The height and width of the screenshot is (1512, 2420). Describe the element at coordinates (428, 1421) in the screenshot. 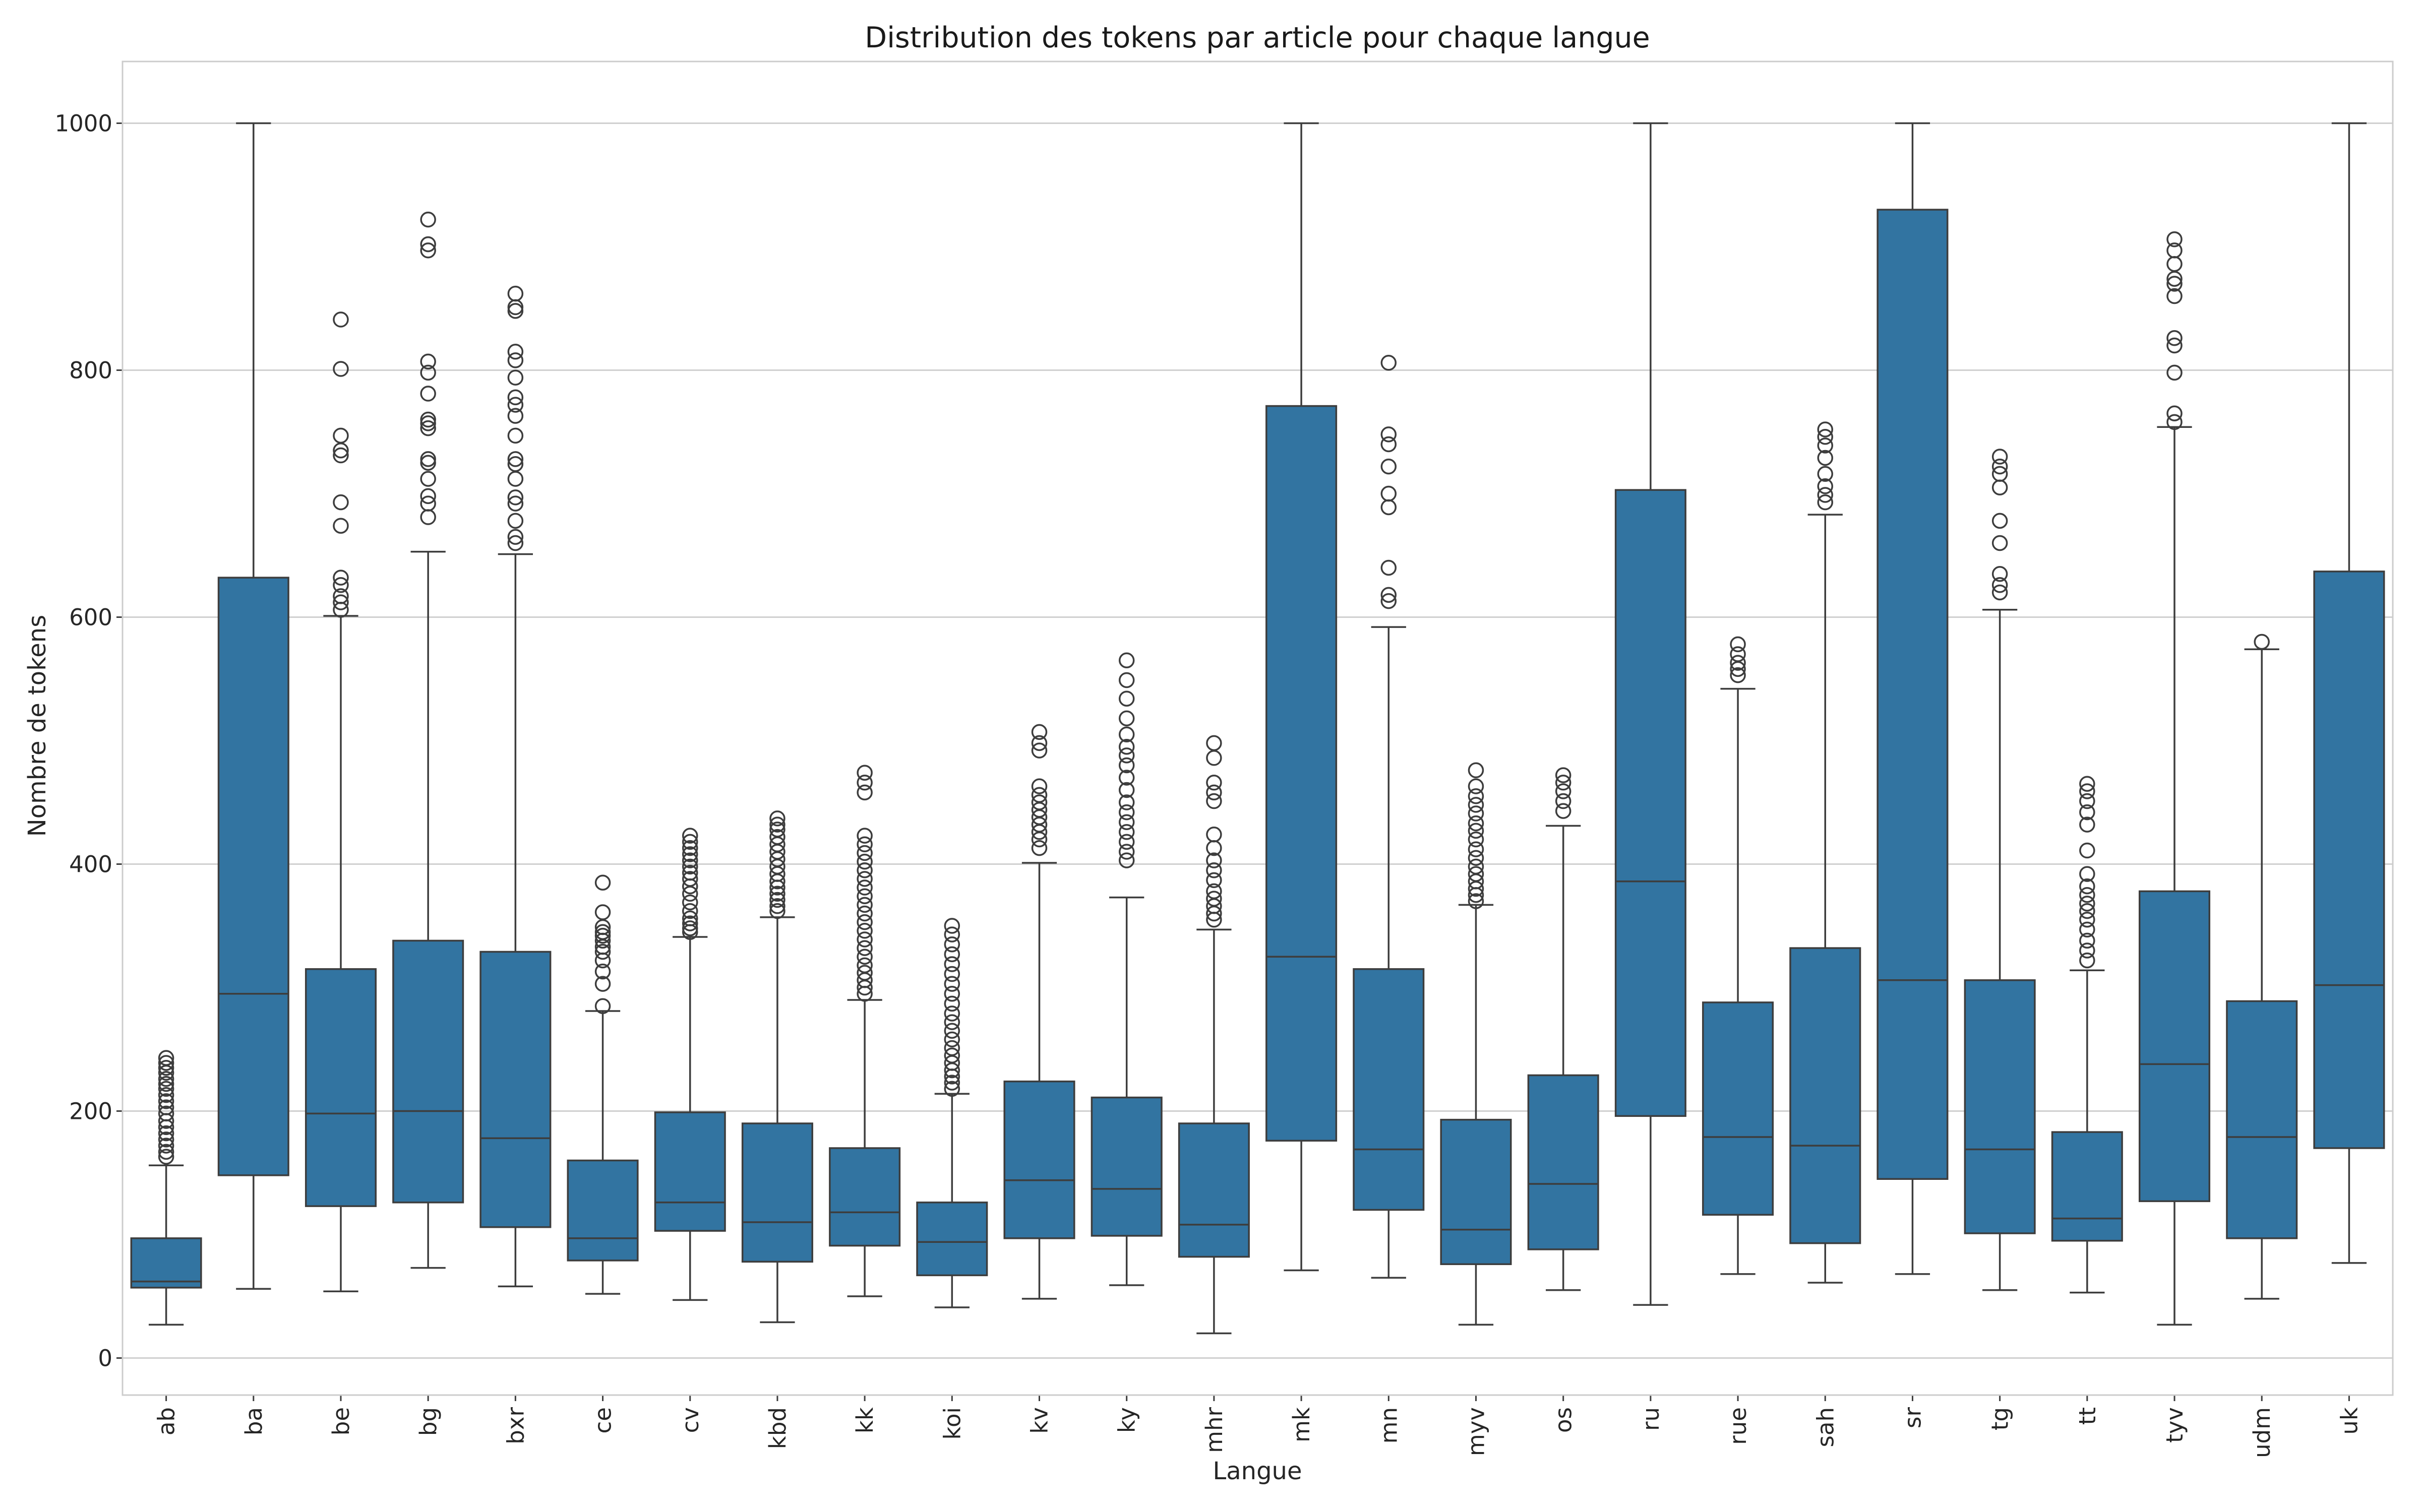

I see `x-tick-label: bg` at that location.